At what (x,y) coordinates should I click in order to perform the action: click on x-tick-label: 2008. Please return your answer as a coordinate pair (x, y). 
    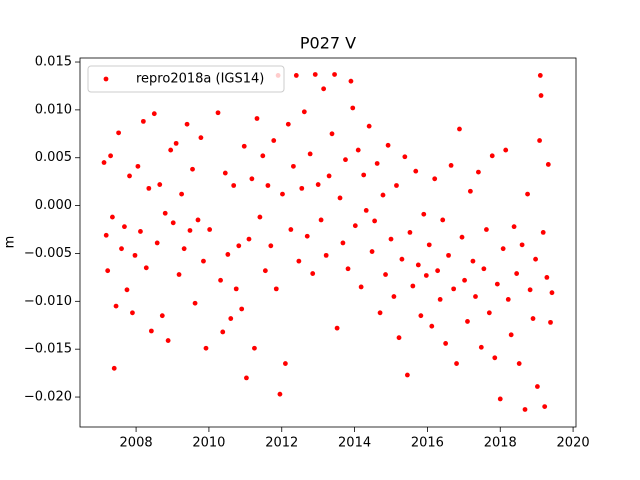
    Looking at the image, I should click on (136, 443).